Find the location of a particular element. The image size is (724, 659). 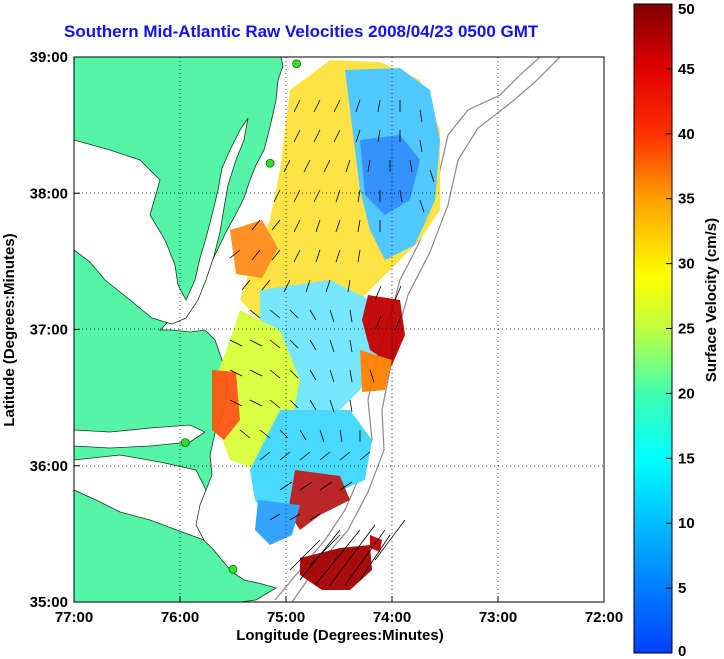

colorbar-tick-label: 40 is located at coordinates (686, 134).